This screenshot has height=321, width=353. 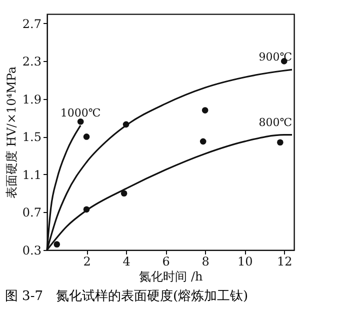 What do you see at coordinates (80, 113) in the screenshot?
I see `series-label: 1000℃` at bounding box center [80, 113].